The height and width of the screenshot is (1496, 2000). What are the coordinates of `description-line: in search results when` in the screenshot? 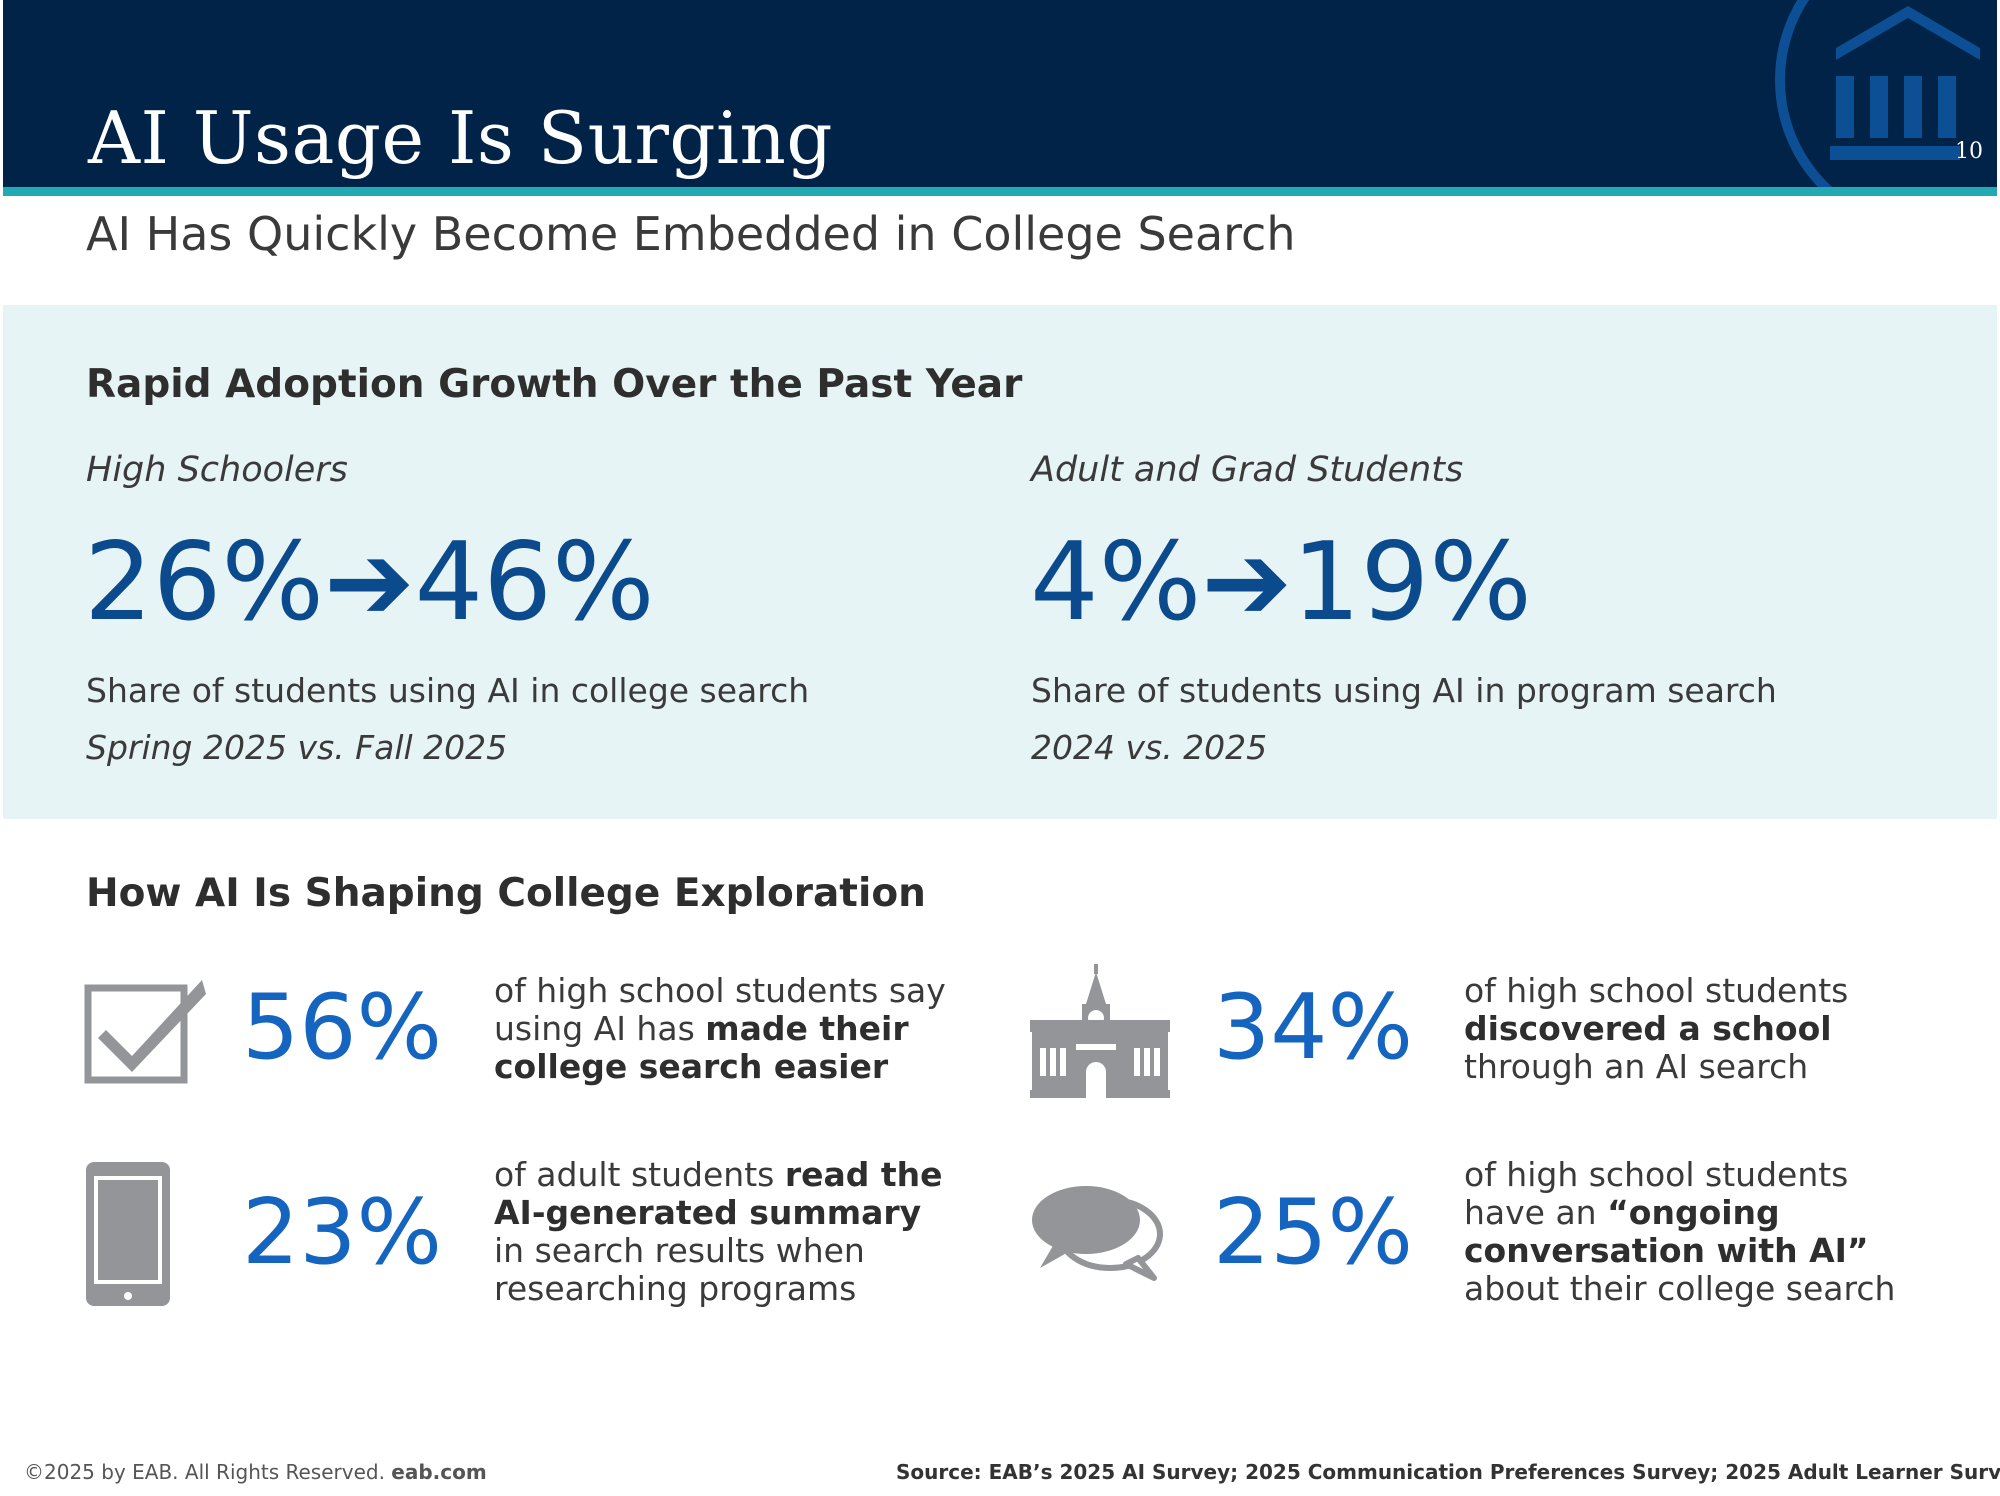 It's located at (718, 1251).